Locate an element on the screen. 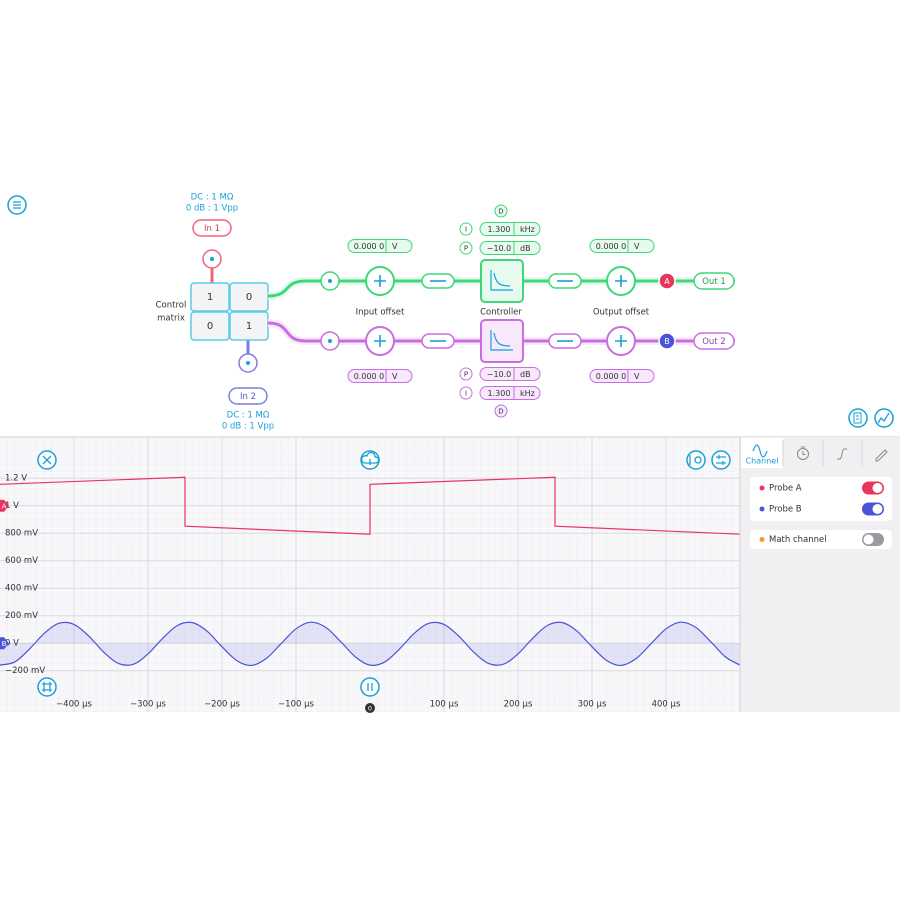  y-tick-label: 1.2 V is located at coordinates (16, 478).